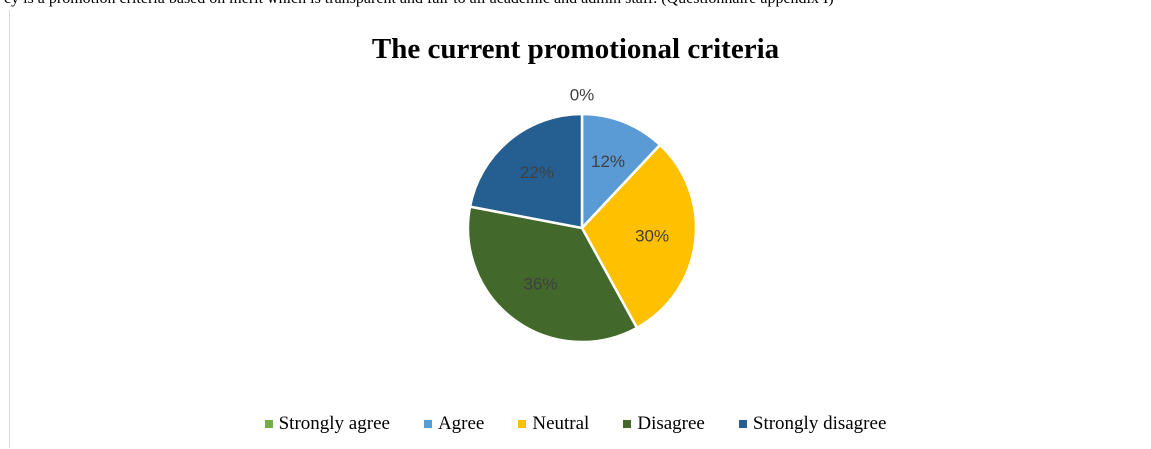 Image resolution: width=1151 pixels, height=449 pixels. I want to click on pie-slice-disagree, so click(552, 274).